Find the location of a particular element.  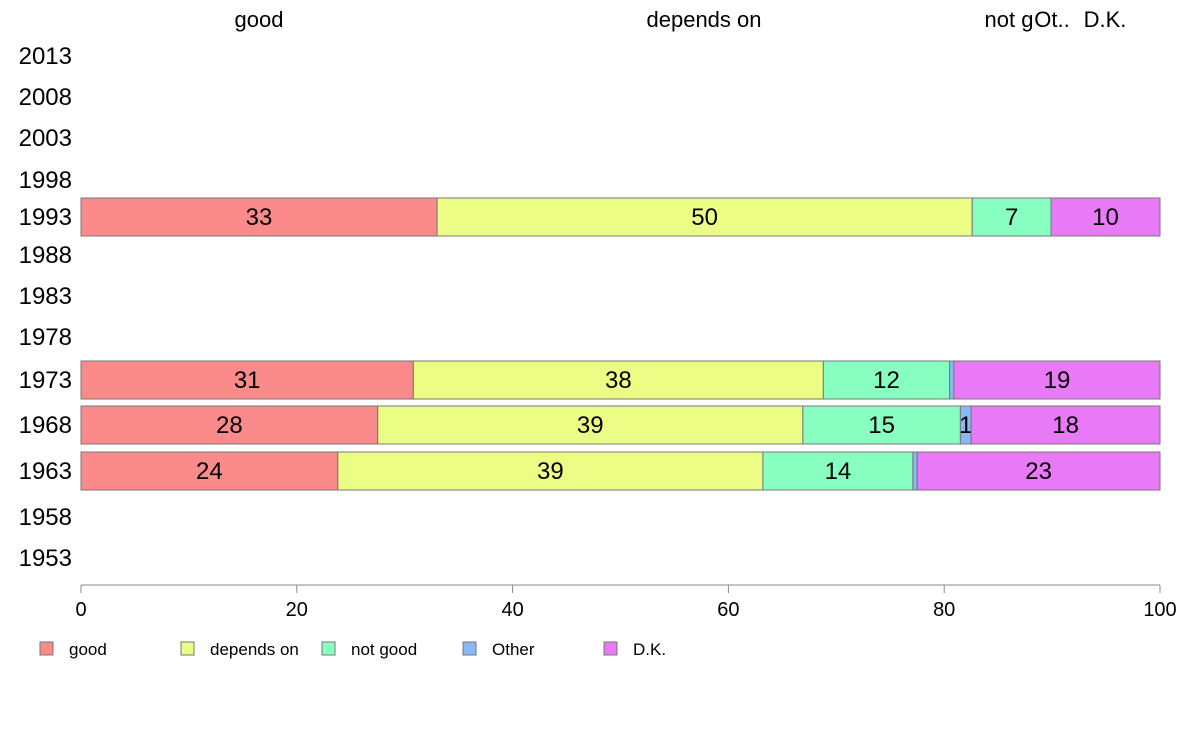

bar-value-label: 7 is located at coordinates (1011, 217).